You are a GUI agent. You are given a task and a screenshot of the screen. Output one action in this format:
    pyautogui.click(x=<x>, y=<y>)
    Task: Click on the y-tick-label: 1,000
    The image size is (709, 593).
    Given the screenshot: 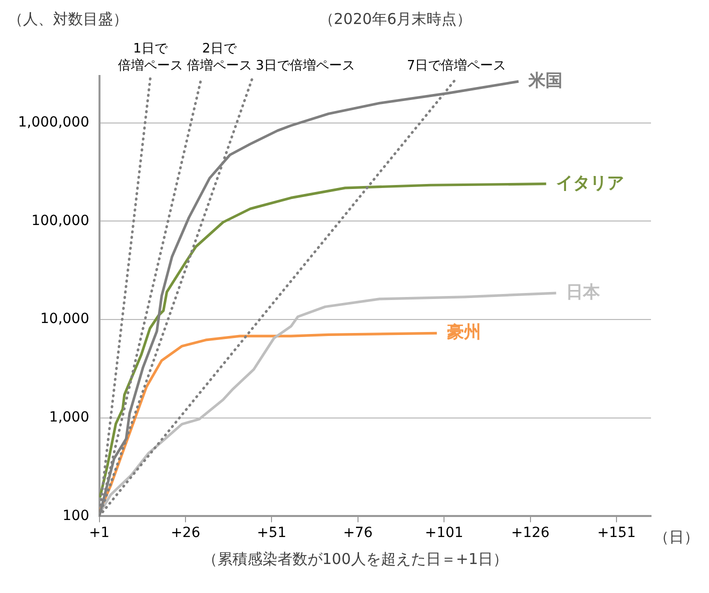 What is the action you would take?
    pyautogui.click(x=69, y=418)
    